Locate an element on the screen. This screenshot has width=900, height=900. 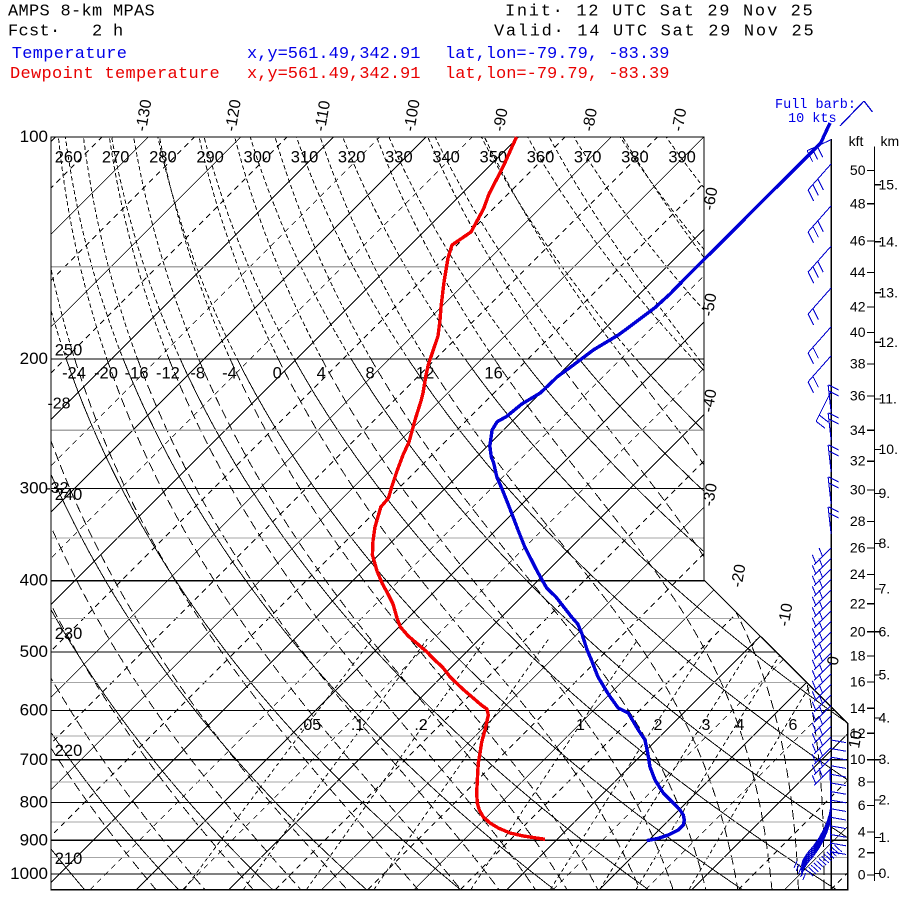
svg-text: -28 is located at coordinates (58, 404).